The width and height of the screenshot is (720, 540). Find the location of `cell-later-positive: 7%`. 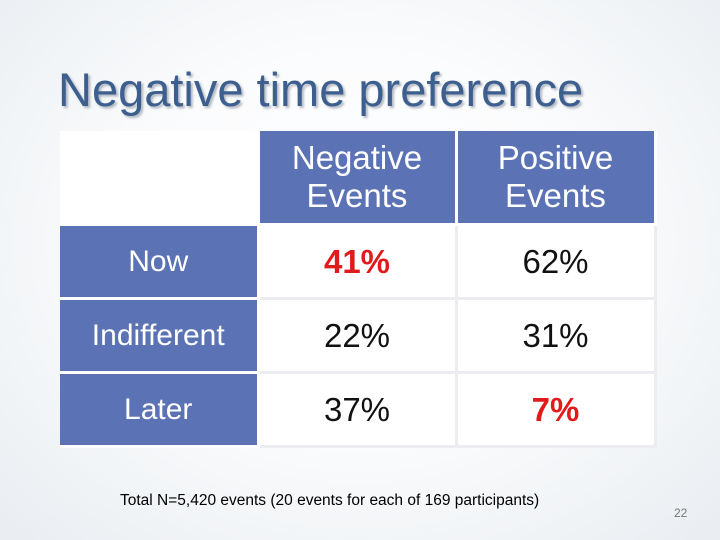

cell-later-positive: 7% is located at coordinates (555, 409).